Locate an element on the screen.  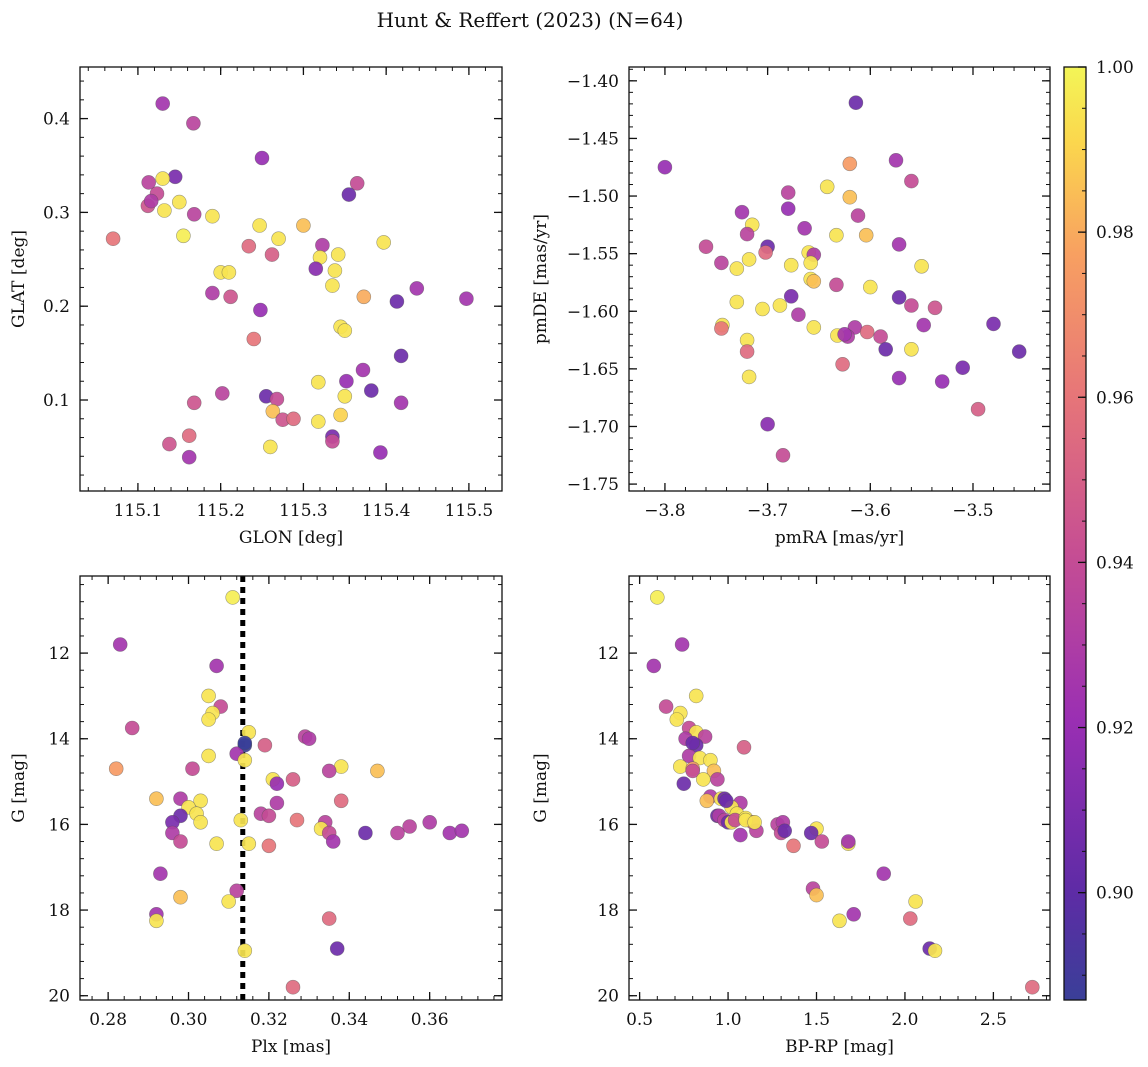
y-tick-label: −1.55 is located at coordinates (593, 255).